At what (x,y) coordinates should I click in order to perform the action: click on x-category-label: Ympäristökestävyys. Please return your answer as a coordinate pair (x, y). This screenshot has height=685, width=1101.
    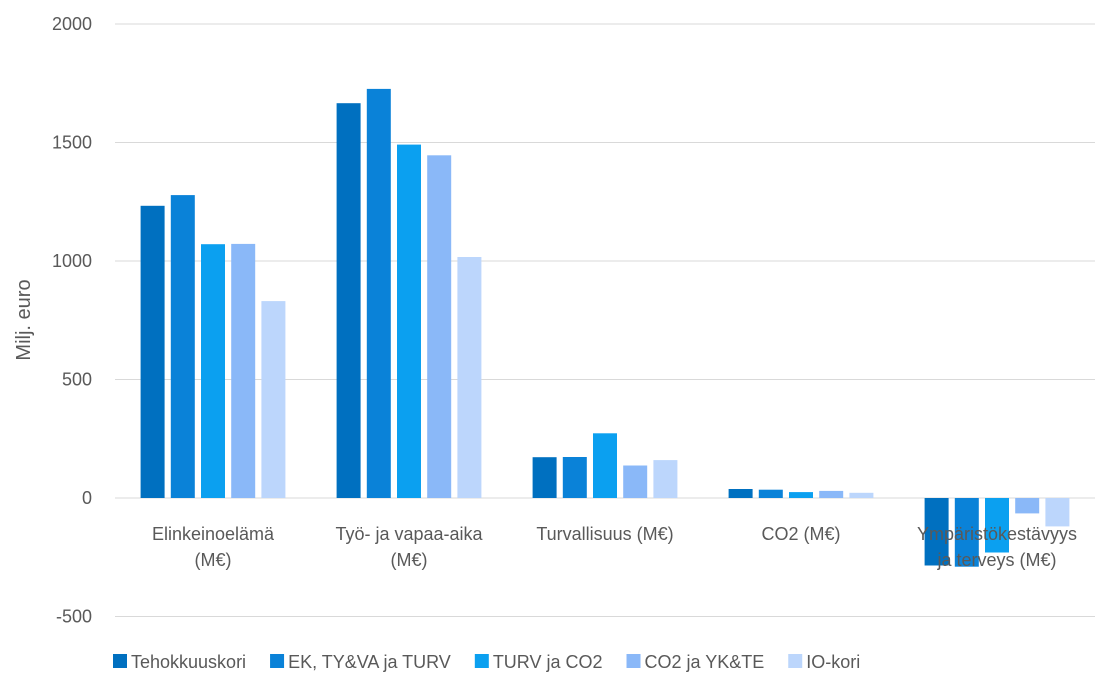
    Looking at the image, I should click on (997, 534).